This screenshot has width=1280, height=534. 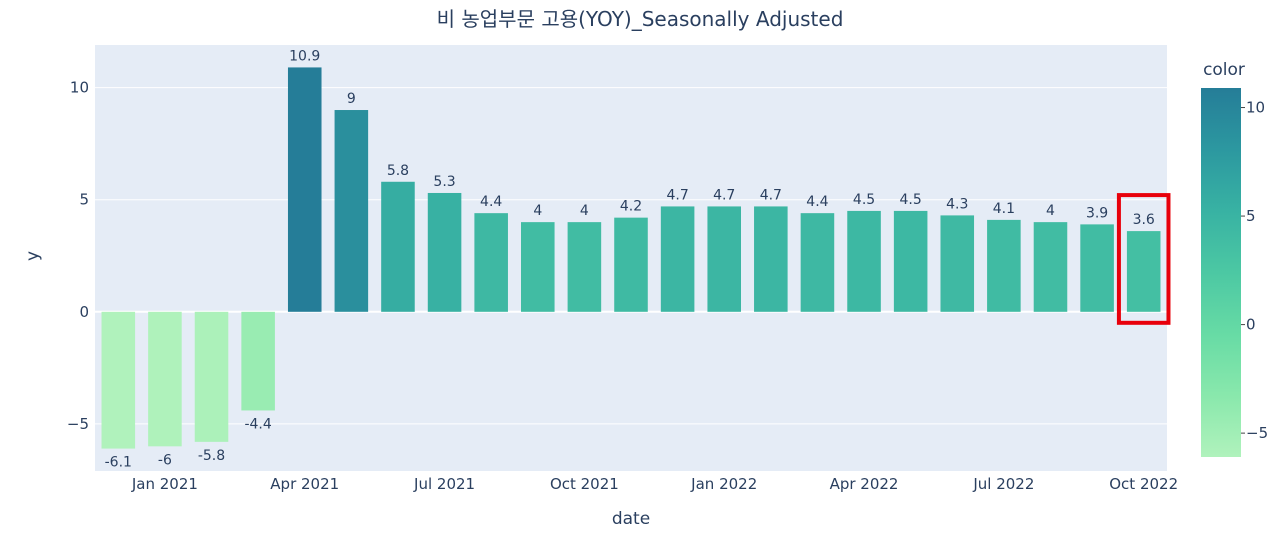 I want to click on colorbar-ticks: 10 5 0 −5, so click(x=1254, y=270).